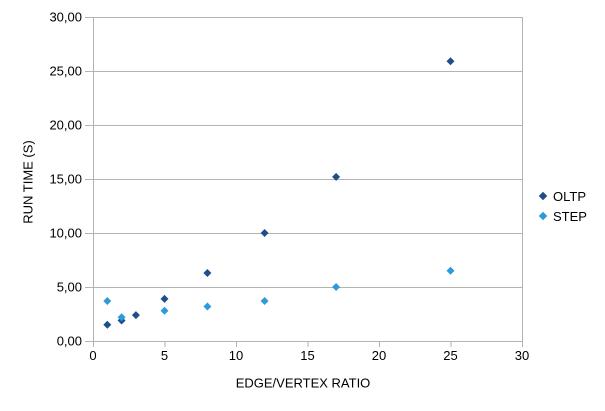 Image resolution: width=605 pixels, height=411 pixels. Describe the element at coordinates (65, 233) in the screenshot. I see `y-tick-label-10: 10,00` at that location.